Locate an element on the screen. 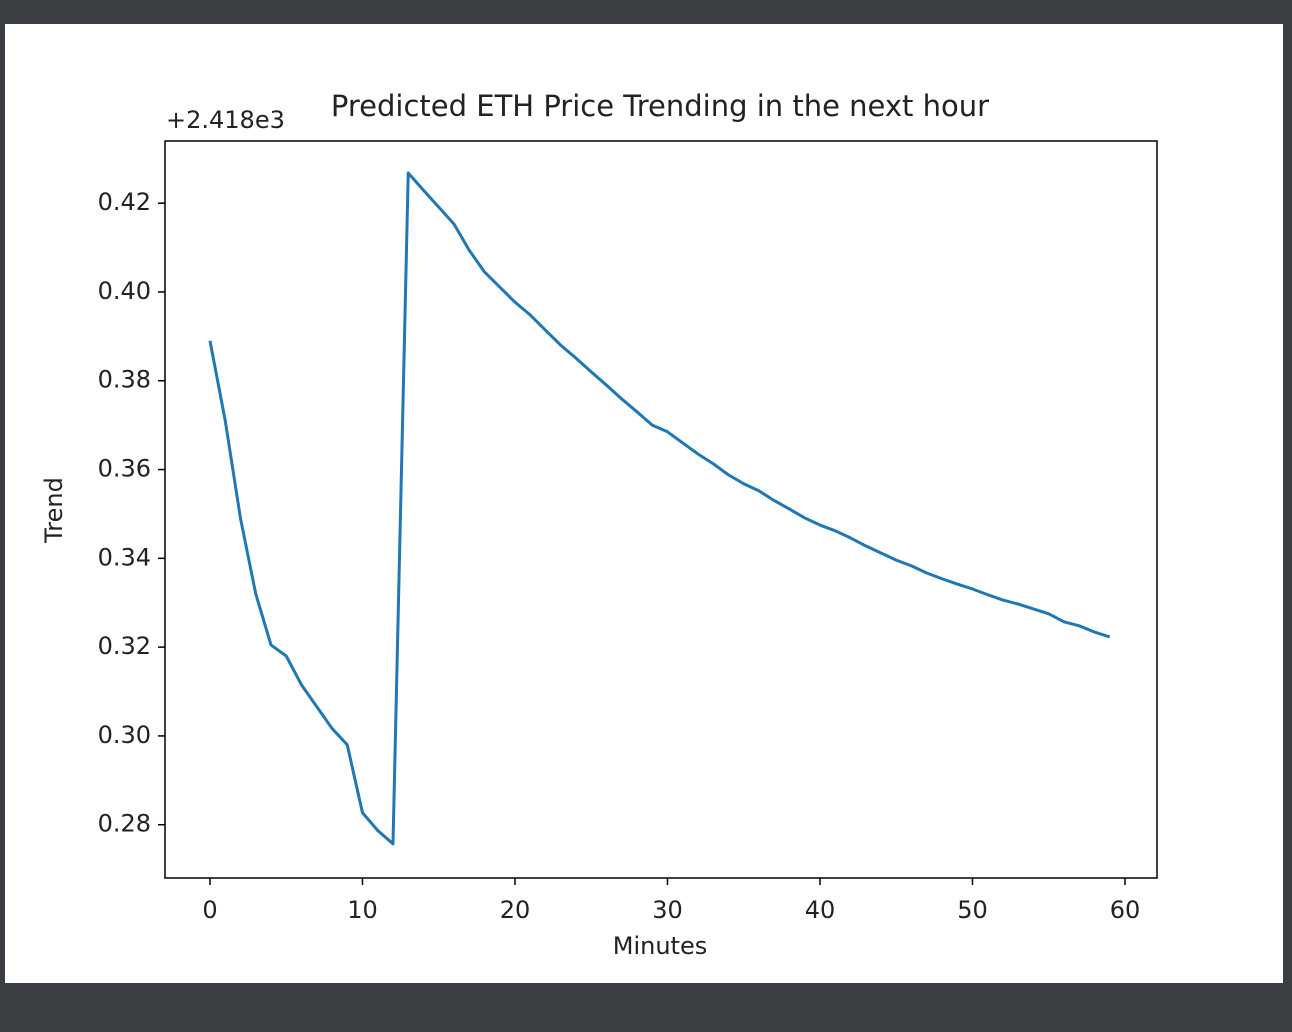 The height and width of the screenshot is (1032, 1292). y-tick-label: 0.28 is located at coordinates (124, 824).